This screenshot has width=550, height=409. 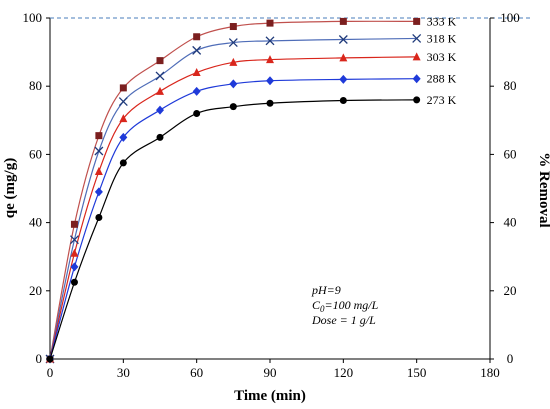 I want to click on y2-tick-label: 80, so click(x=510, y=85).